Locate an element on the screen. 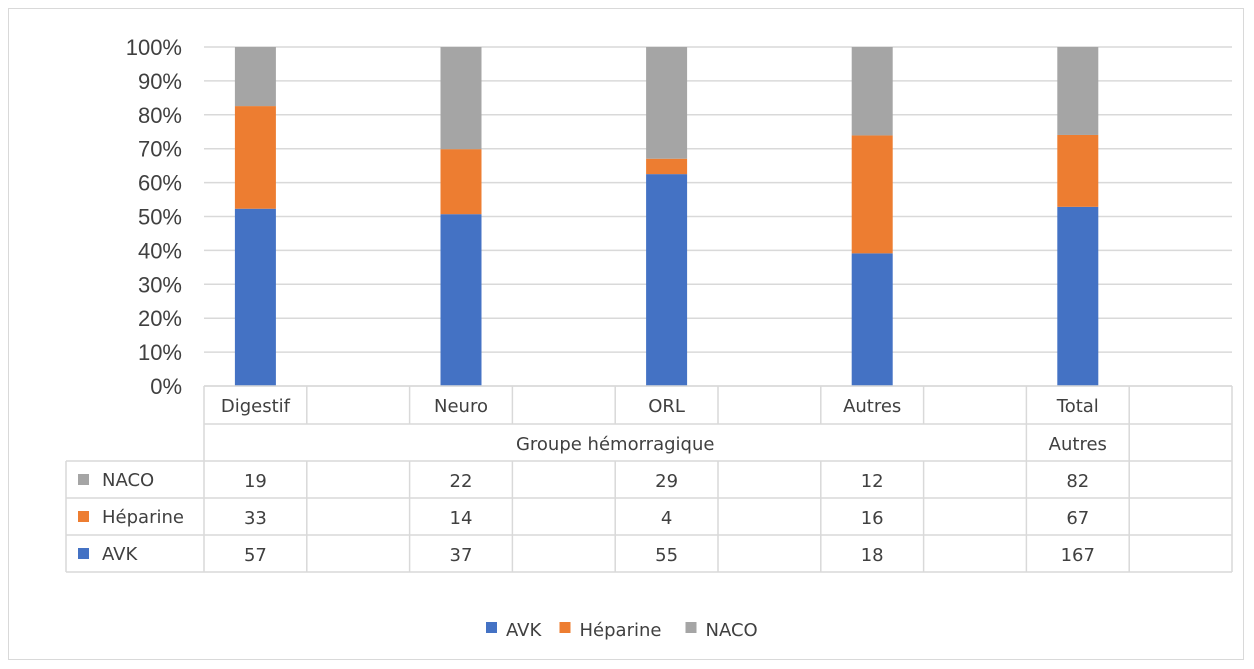  y-tick-label: 90% is located at coordinates (160, 81).